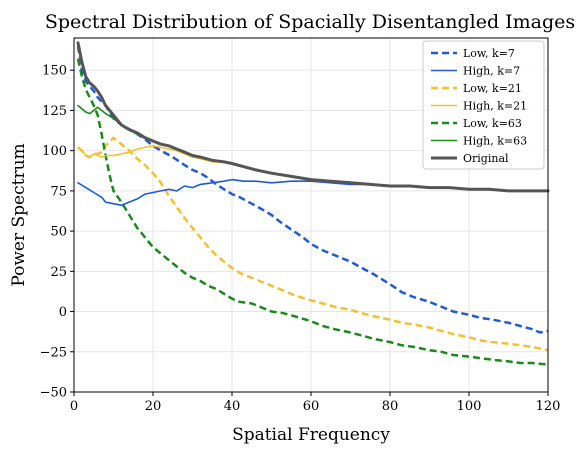  Describe the element at coordinates (390, 406) in the screenshot. I see `x-tick-label: 80` at that location.